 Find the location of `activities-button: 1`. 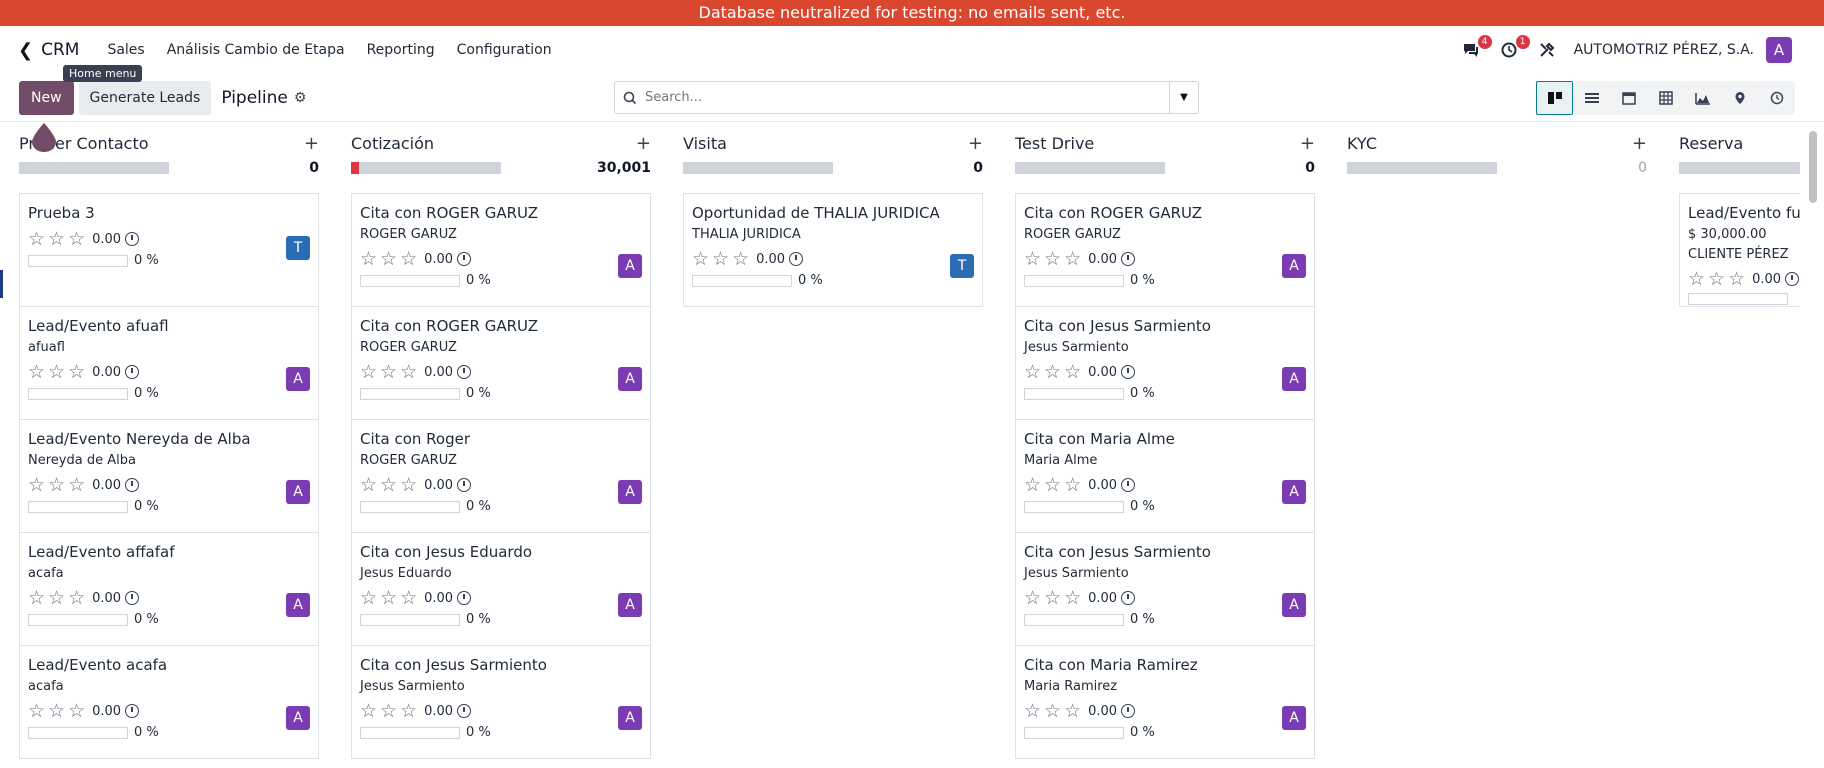

activities-button: 1 is located at coordinates (1513, 49).